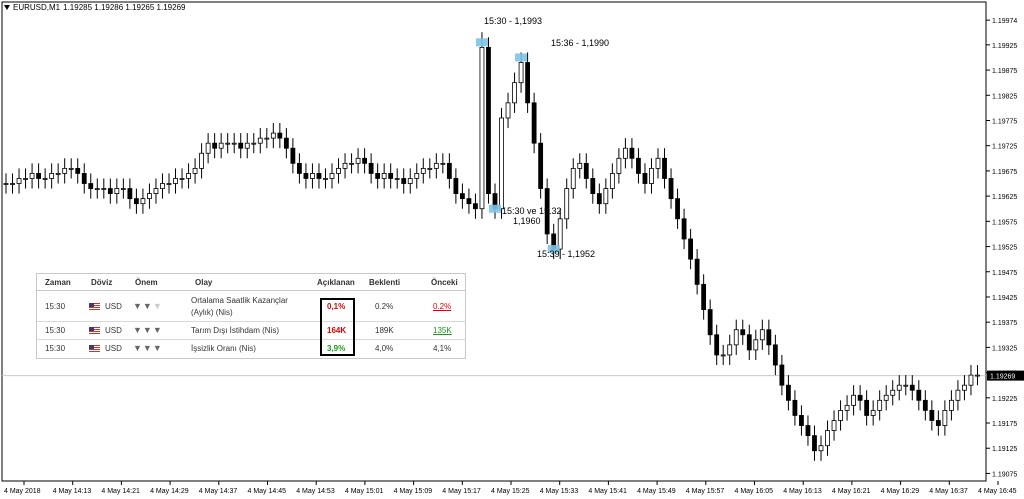 The width and height of the screenshot is (1024, 499). What do you see at coordinates (510, 491) in the screenshot?
I see `x-tick-label: 4 May 15:25` at bounding box center [510, 491].